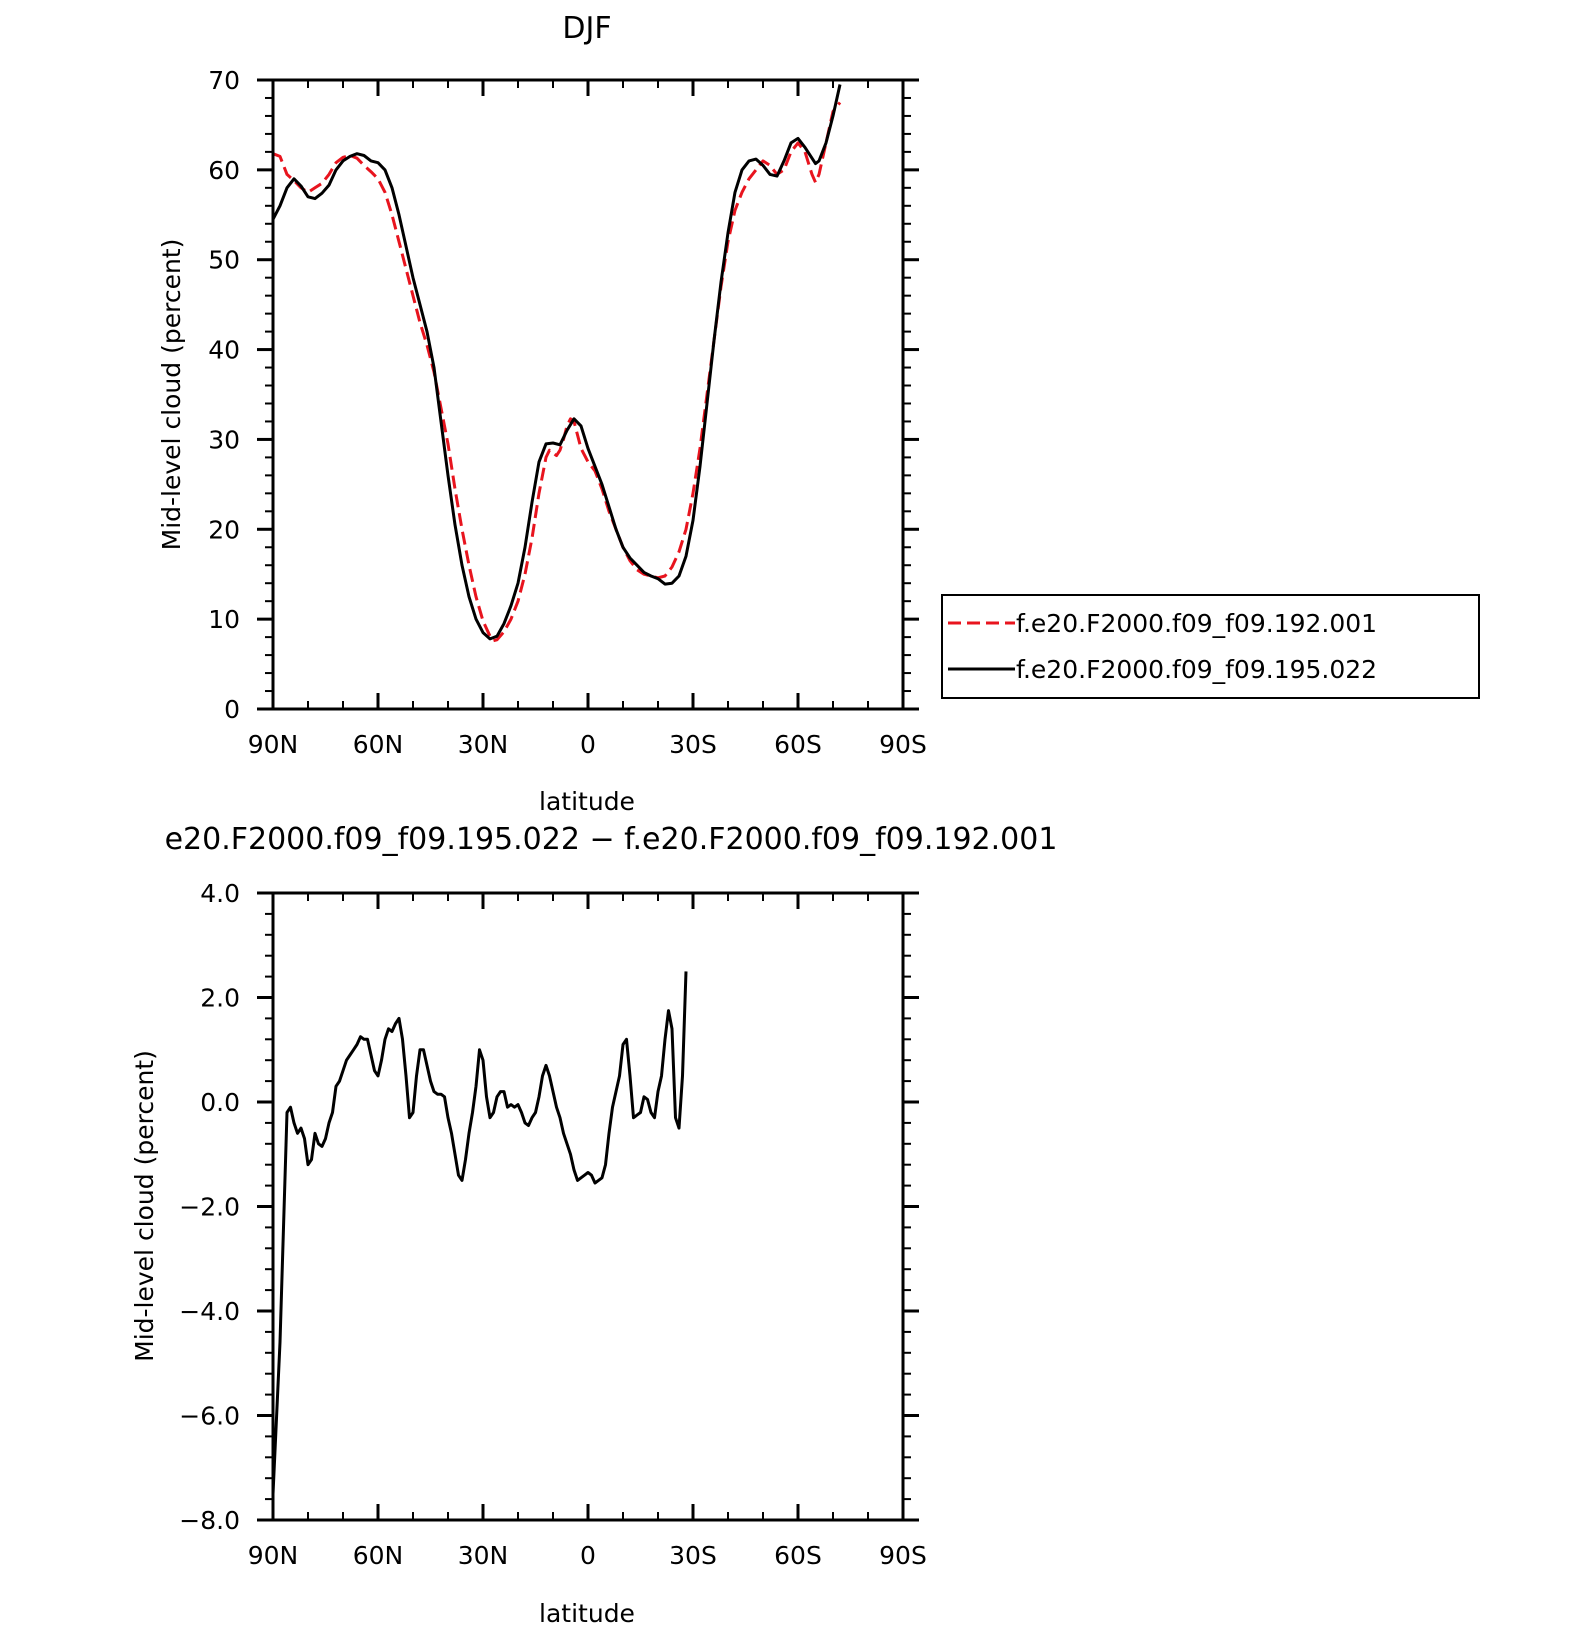  Describe the element at coordinates (224, 619) in the screenshot. I see `y-tick-label: 10` at that location.